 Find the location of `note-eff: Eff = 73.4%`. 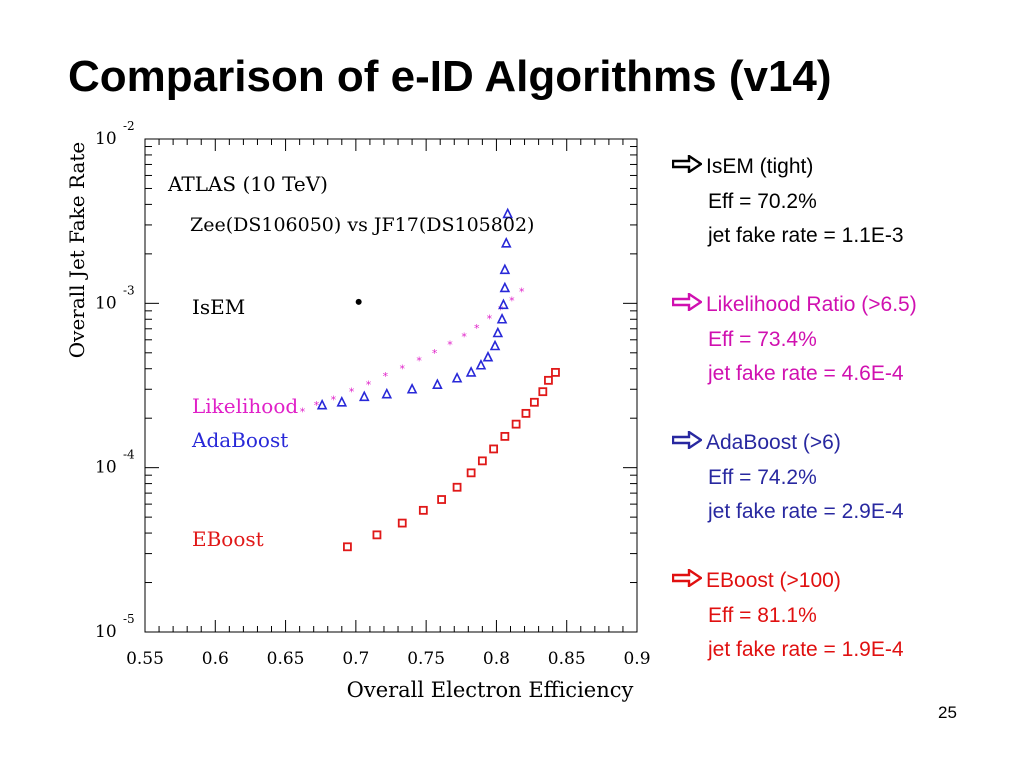

note-eff: Eff = 73.4% is located at coordinates (762, 339).